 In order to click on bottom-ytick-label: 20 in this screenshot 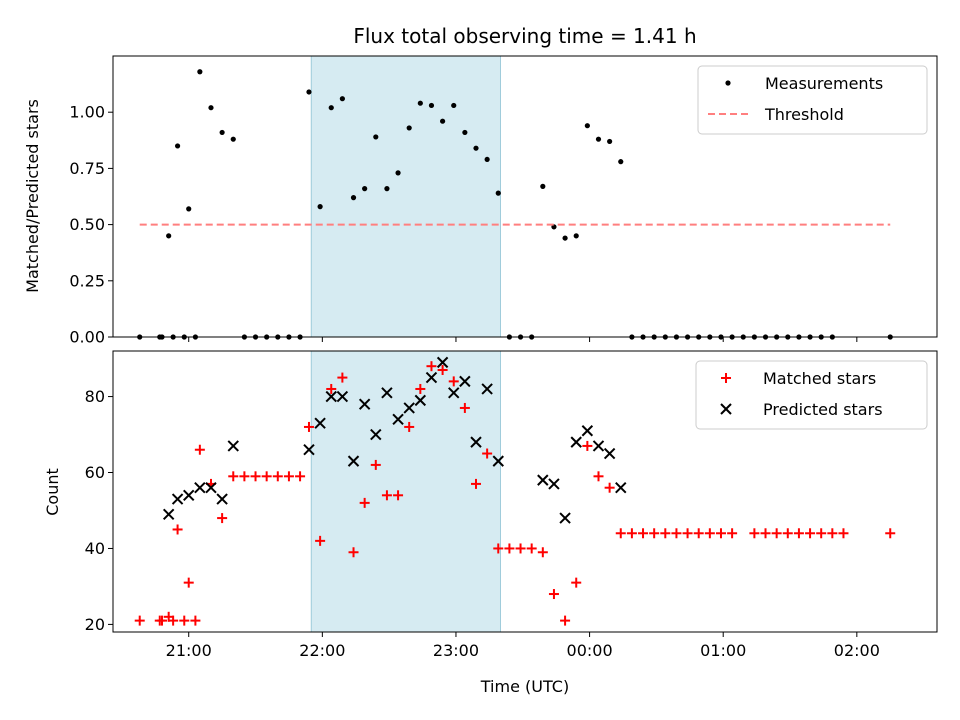, I will do `click(95, 624)`.